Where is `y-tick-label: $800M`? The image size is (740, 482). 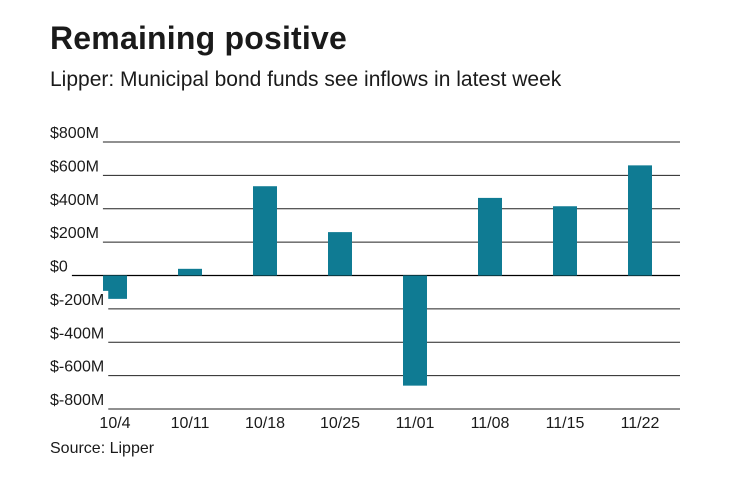
y-tick-label: $800M is located at coordinates (74, 133).